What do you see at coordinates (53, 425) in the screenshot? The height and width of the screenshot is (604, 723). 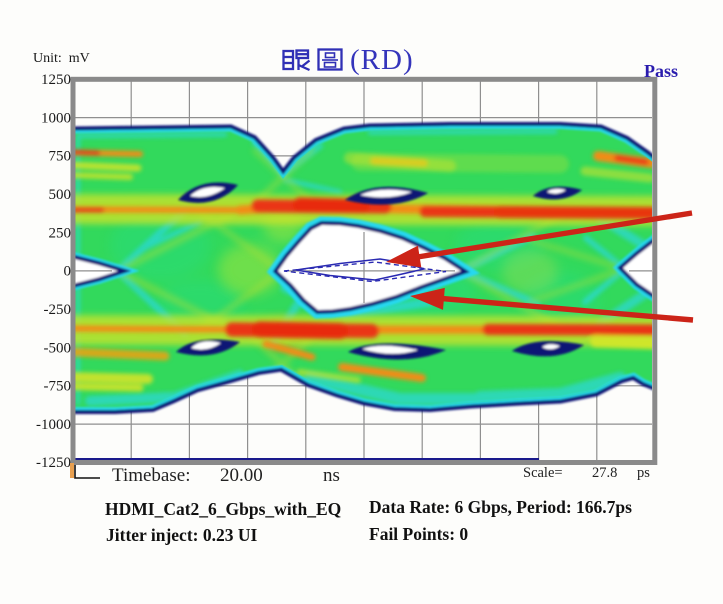 I see `svg-text: -1000` at bounding box center [53, 425].